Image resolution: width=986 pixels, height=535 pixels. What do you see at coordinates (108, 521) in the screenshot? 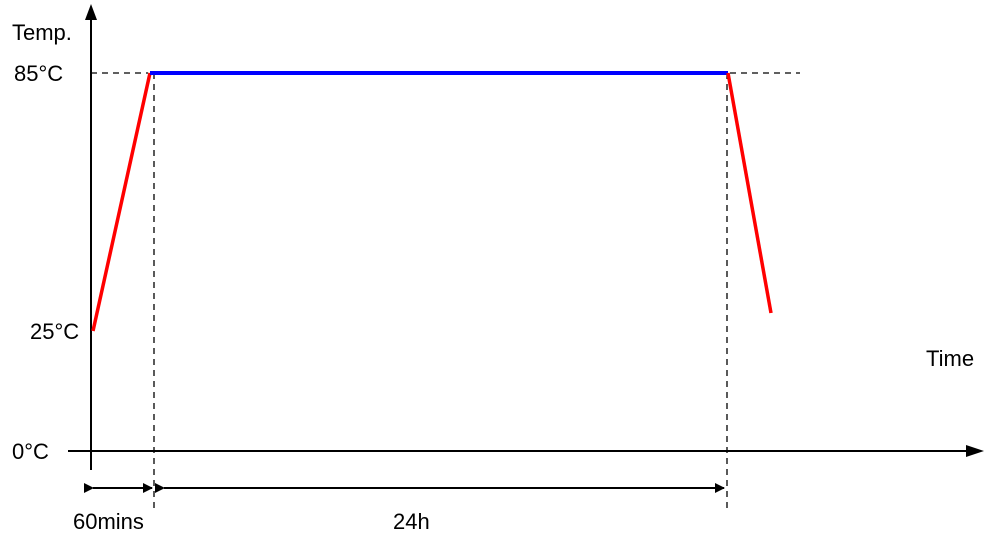
I see `ramp-duration-label: 60mins` at bounding box center [108, 521].